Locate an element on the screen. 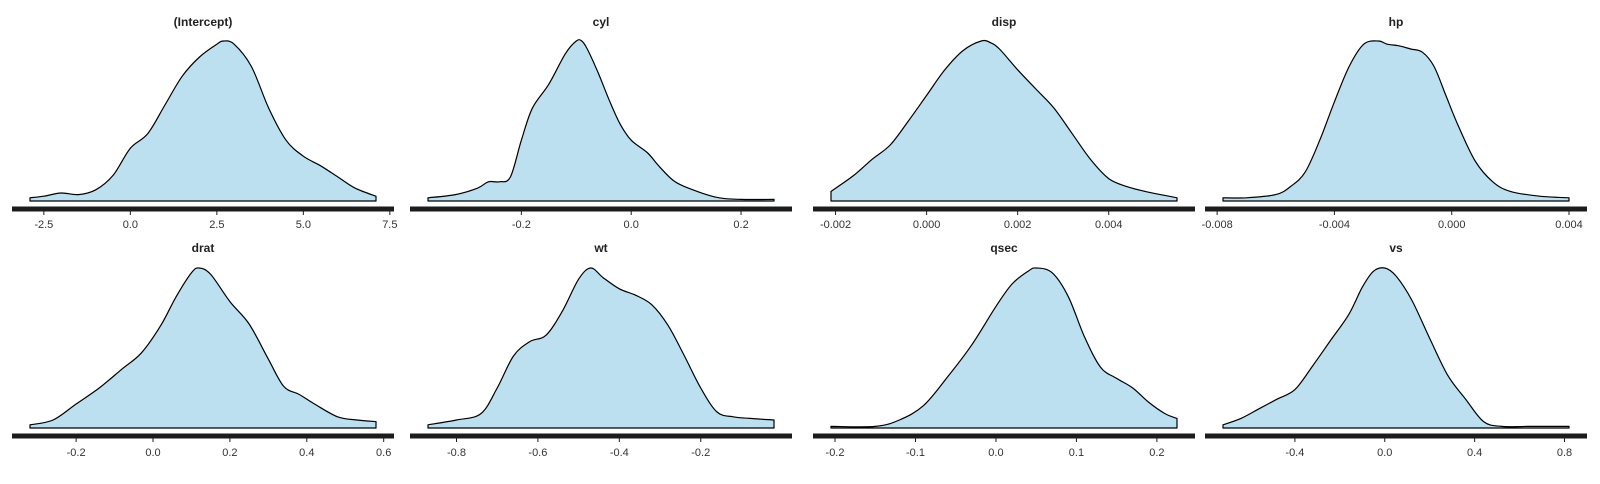 The width and height of the screenshot is (1600, 484). panel-disp: disp -0.002 0.000 0.002 0.004 is located at coordinates (1004, 123).